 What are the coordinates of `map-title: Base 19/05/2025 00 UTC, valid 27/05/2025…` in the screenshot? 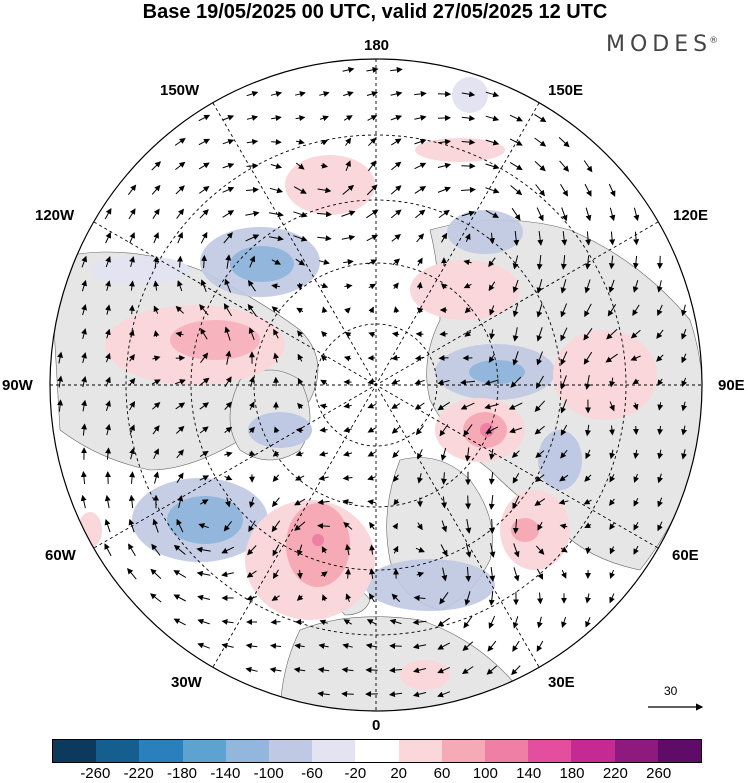 It's located at (375, 12).